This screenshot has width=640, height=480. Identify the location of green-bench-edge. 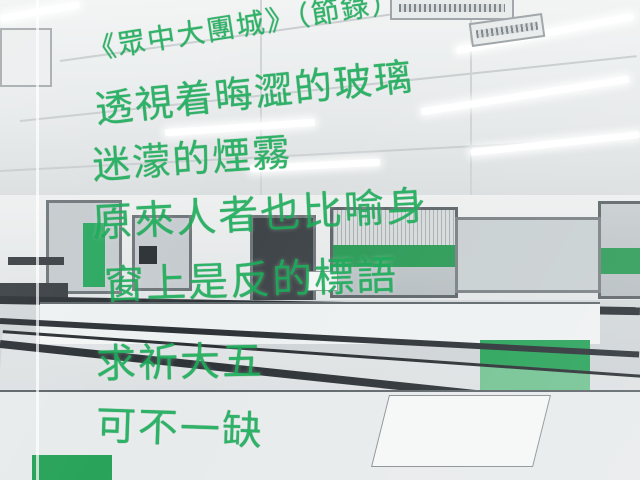
(72, 467).